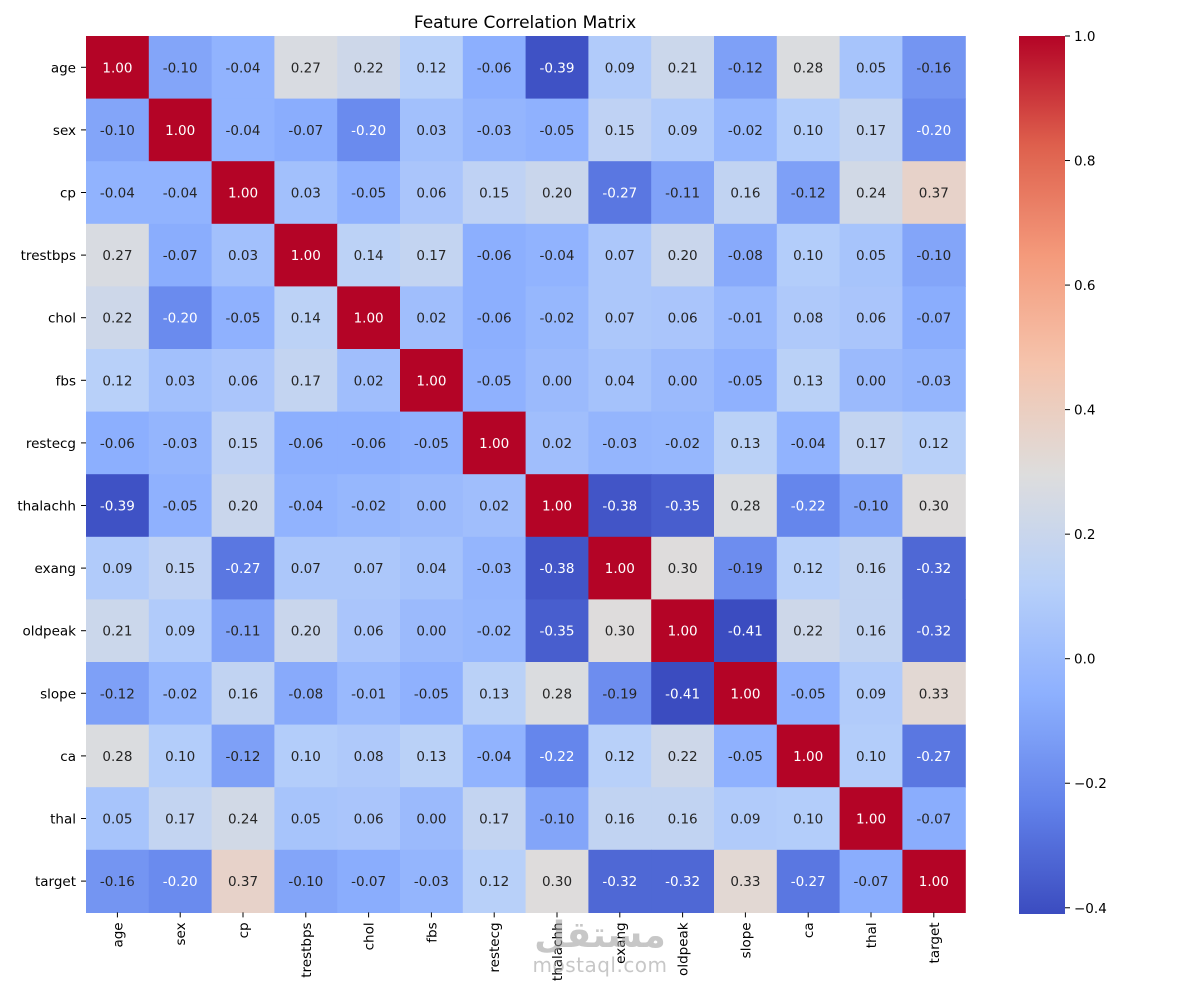  I want to click on cell-value-label: 0.04, so click(431, 569).